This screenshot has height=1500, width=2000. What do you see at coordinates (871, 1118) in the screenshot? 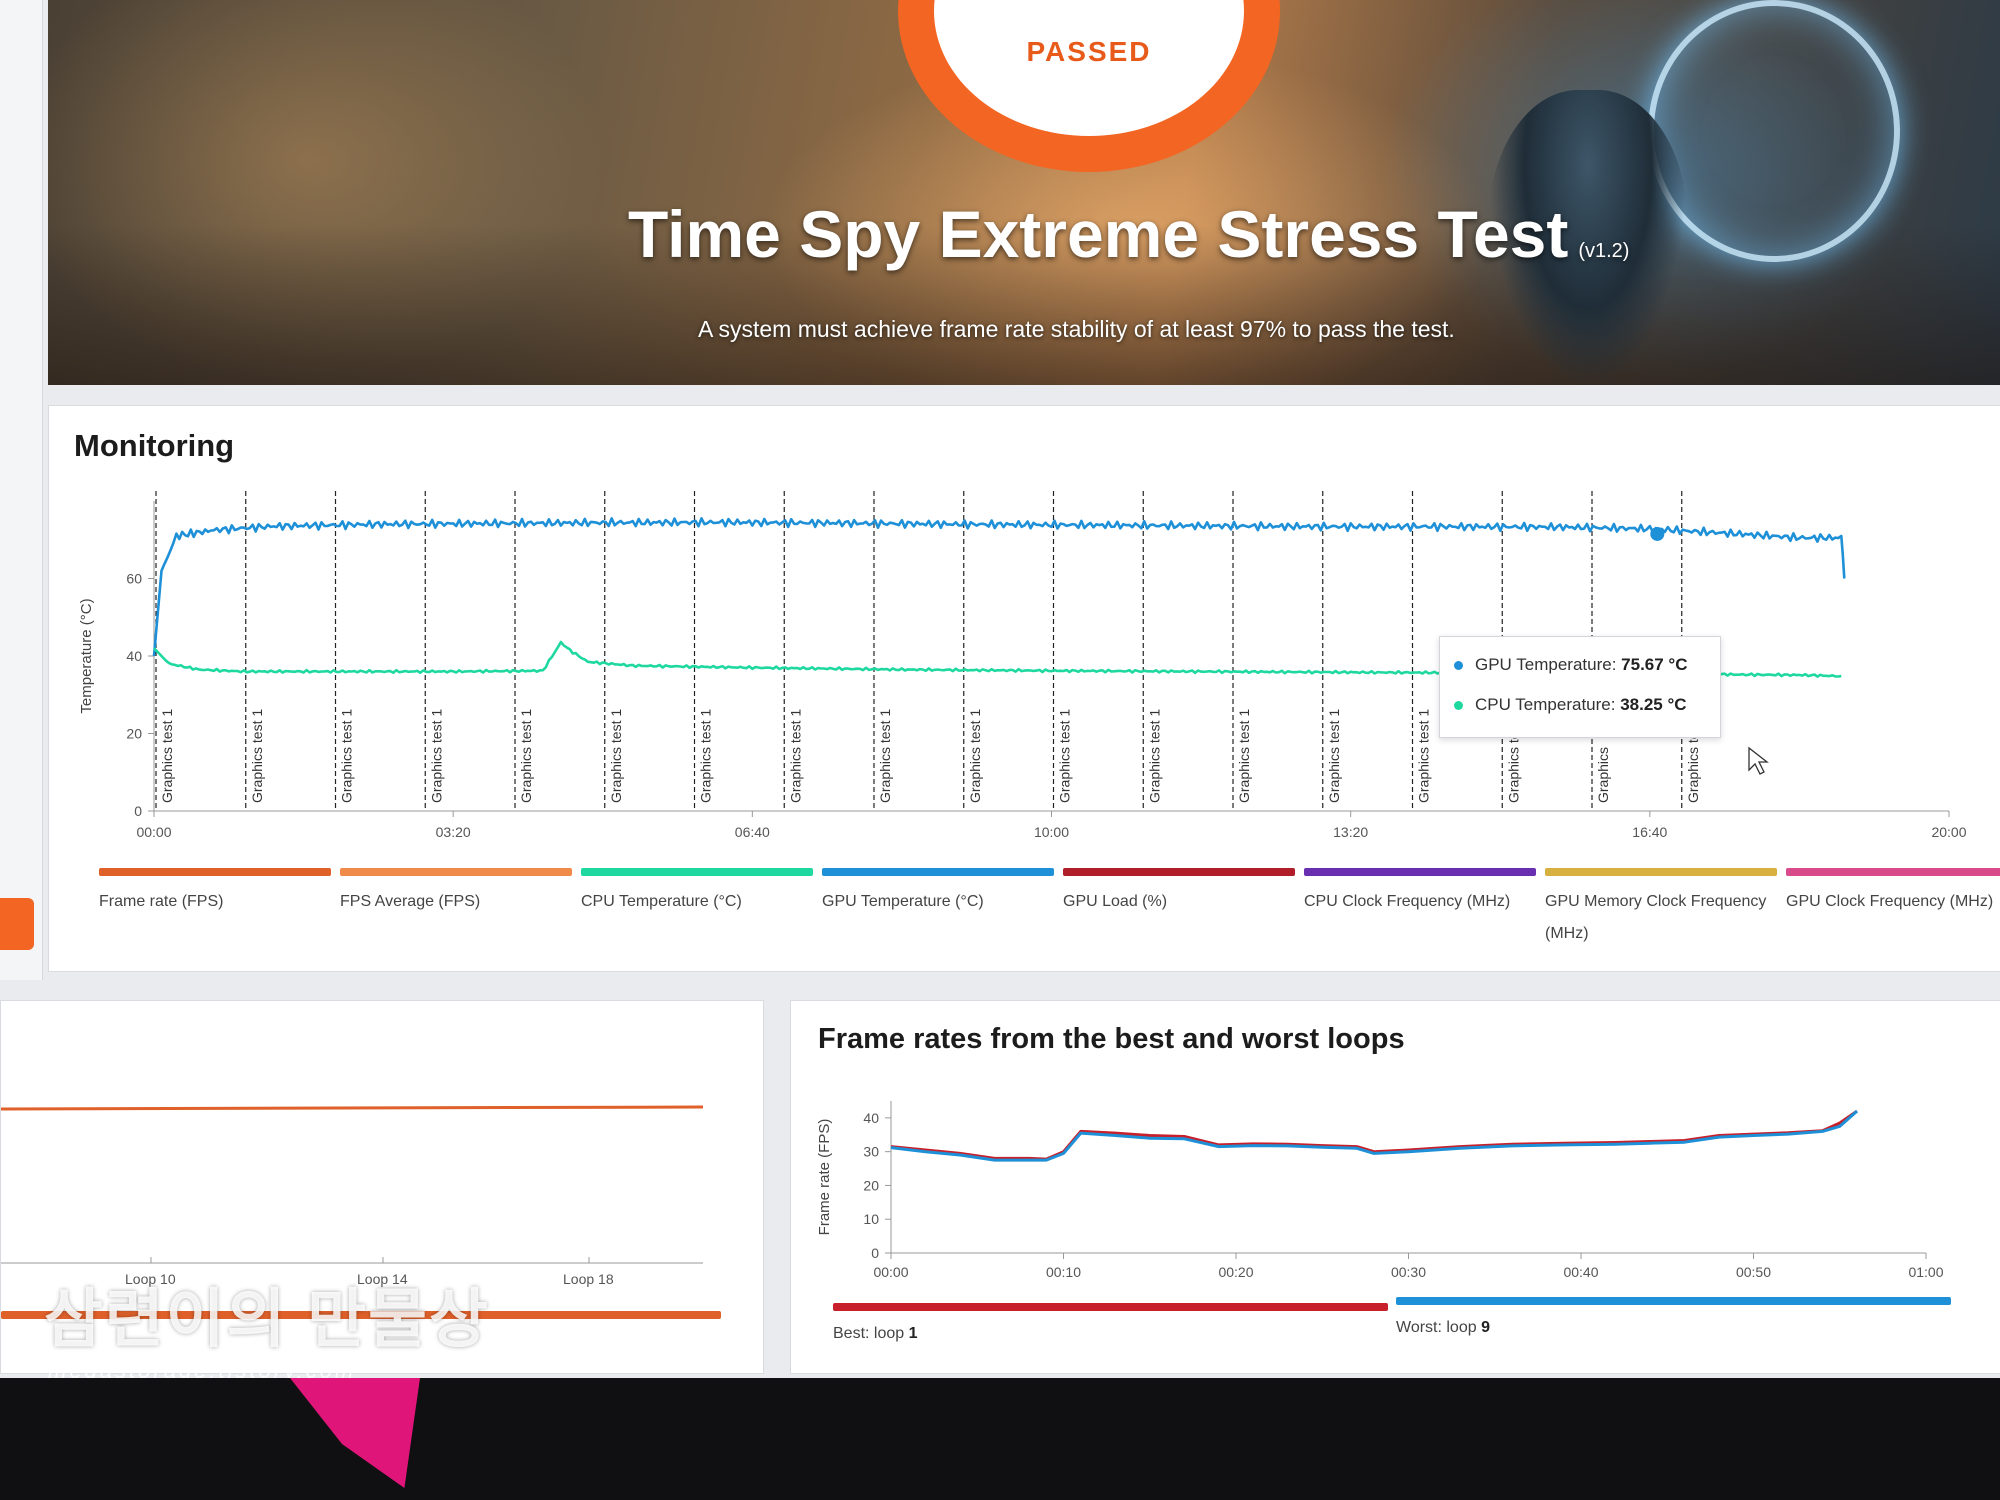
I see `y-tick-label: 40` at bounding box center [871, 1118].